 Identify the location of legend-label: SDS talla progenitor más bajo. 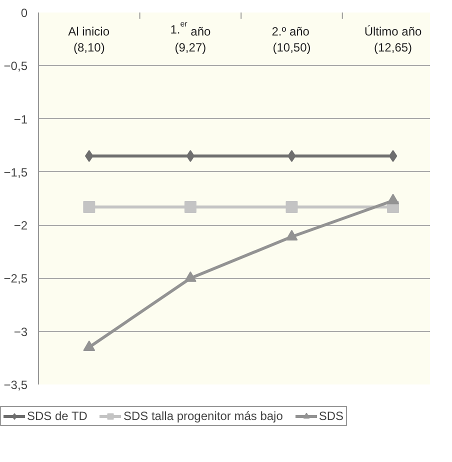
(203, 416).